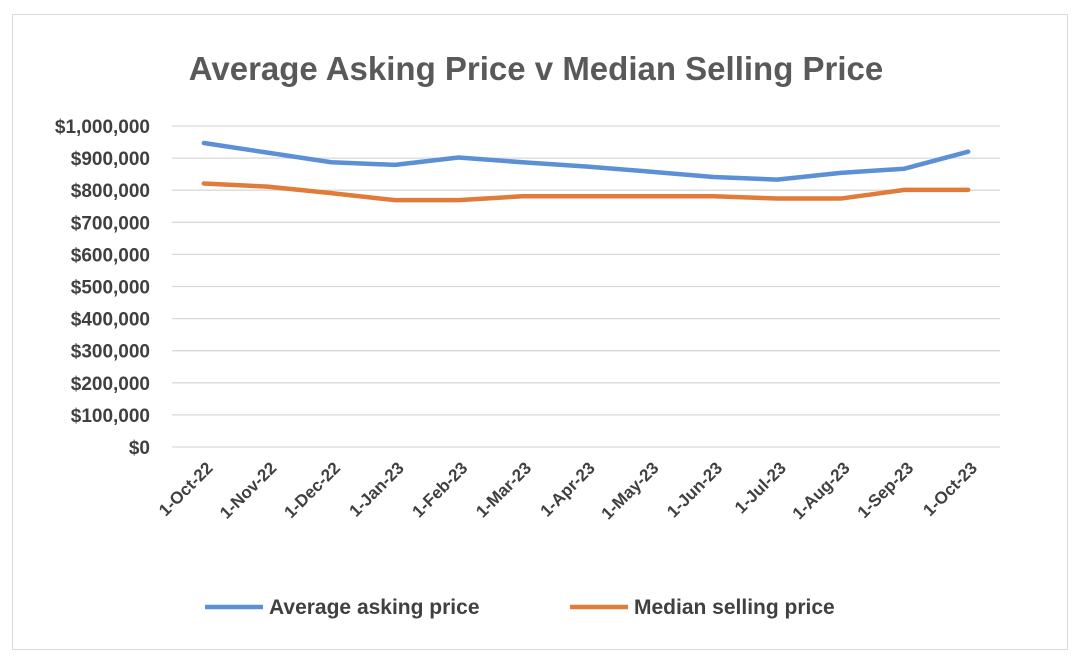  I want to click on y-tick-label: $0, so click(139, 448).